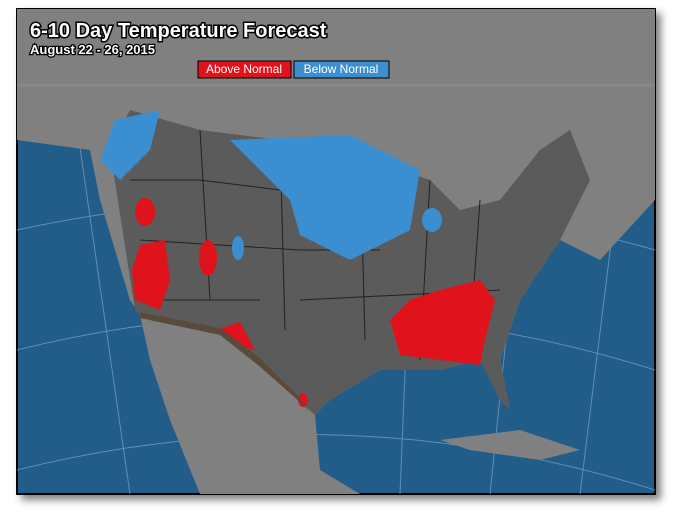 Image resolution: width=692 pixels, height=532 pixels. What do you see at coordinates (225, 362) in the screenshot?
I see `border-strip` at bounding box center [225, 362].